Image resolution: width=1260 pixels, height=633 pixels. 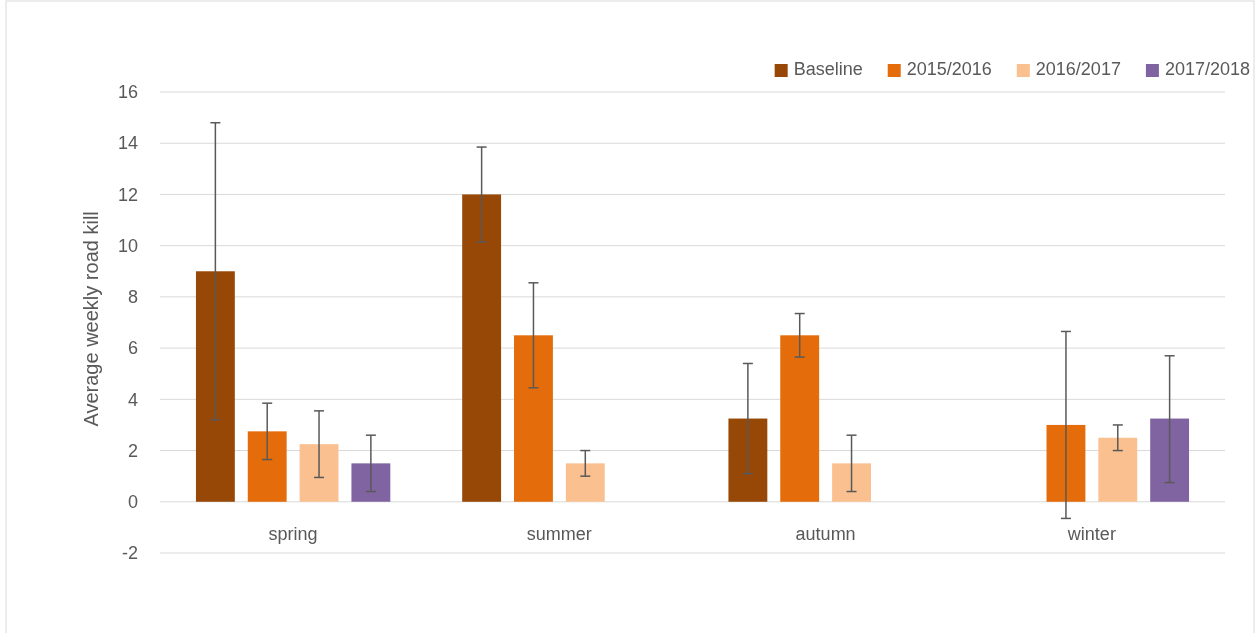 I want to click on legend-label: Baseline, so click(x=828, y=69).